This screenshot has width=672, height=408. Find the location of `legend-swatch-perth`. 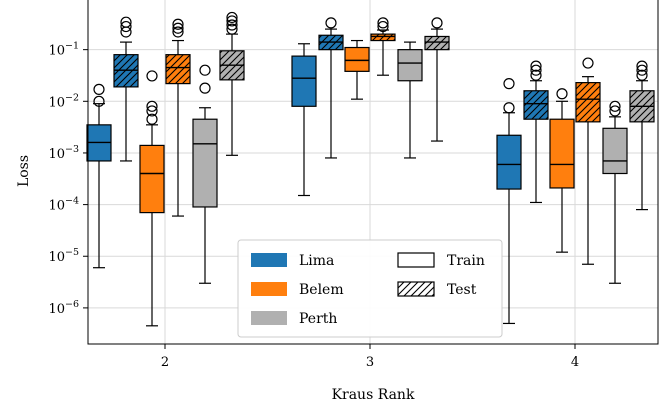

legend-swatch-perth is located at coordinates (269, 318).